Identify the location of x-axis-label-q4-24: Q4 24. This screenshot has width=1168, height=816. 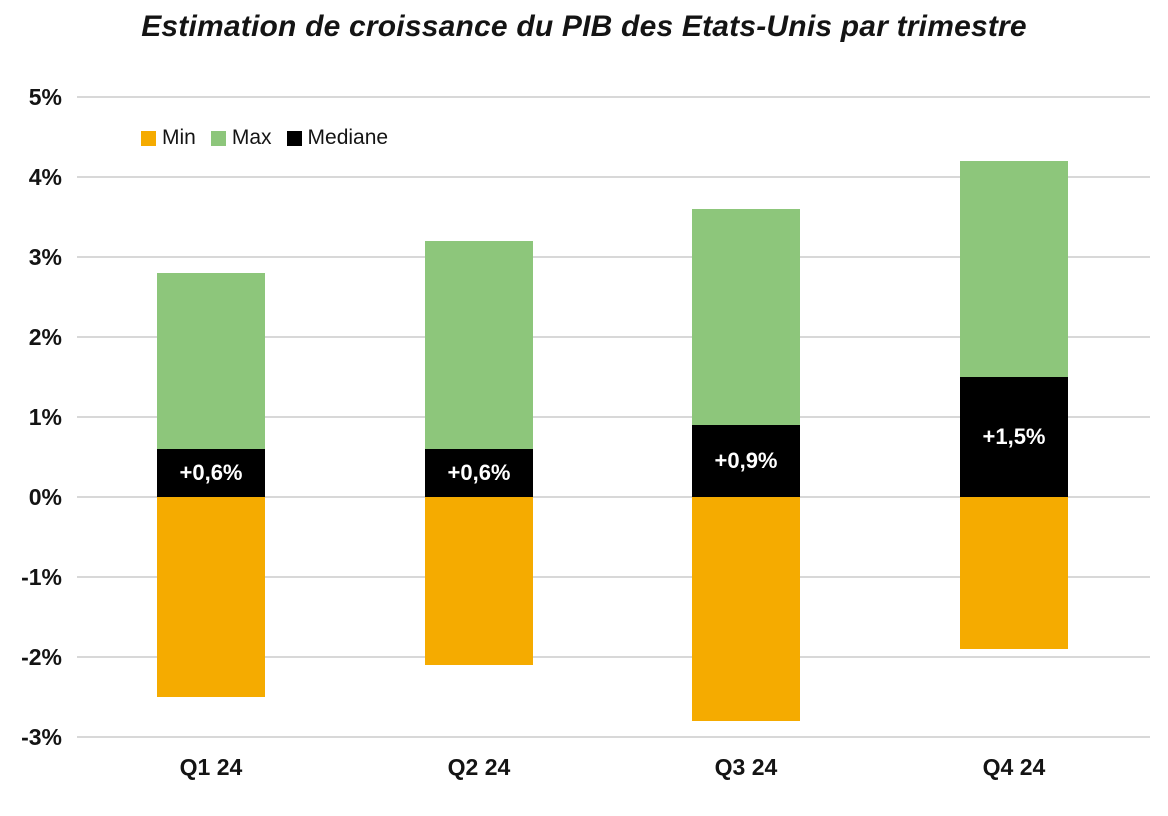
(1014, 767).